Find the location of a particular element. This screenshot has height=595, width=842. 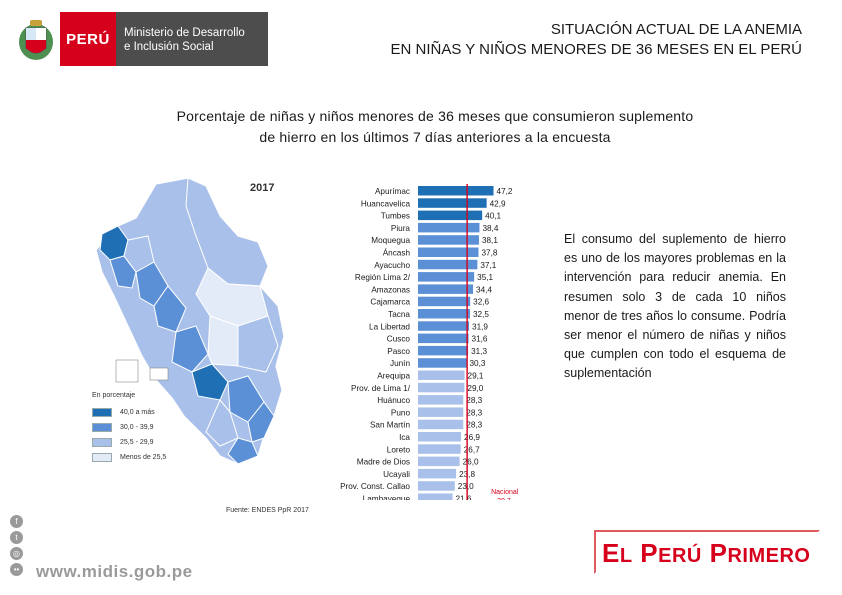

value-label: 38,4 is located at coordinates (490, 228).